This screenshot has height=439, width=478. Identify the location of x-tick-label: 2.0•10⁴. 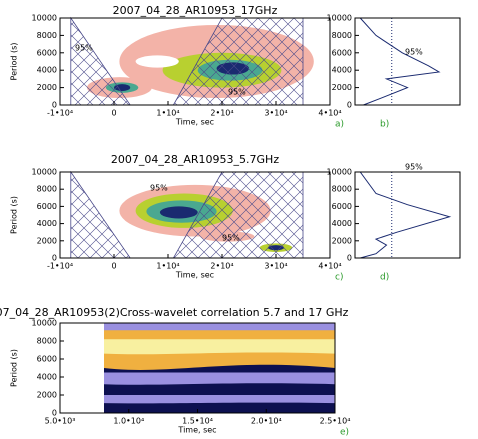
(266, 421).